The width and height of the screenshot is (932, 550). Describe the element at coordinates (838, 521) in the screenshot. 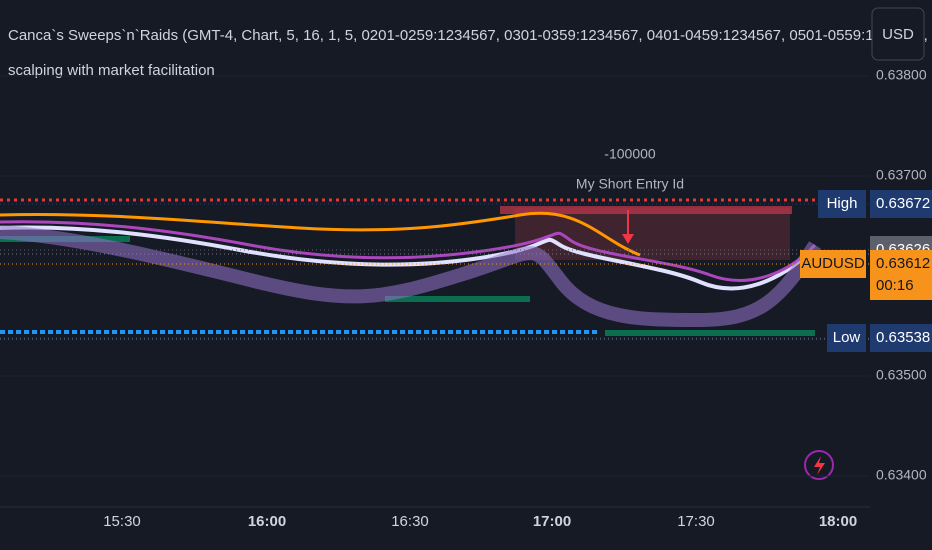

I see `time-label: 18:00` at that location.